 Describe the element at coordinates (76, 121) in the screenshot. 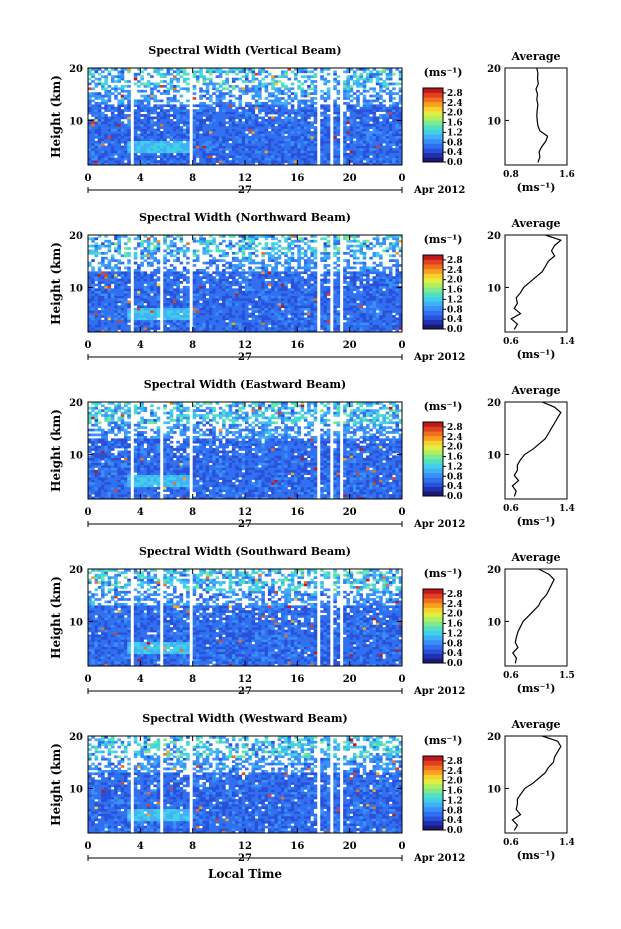

I see `y-tick-label: 10` at that location.